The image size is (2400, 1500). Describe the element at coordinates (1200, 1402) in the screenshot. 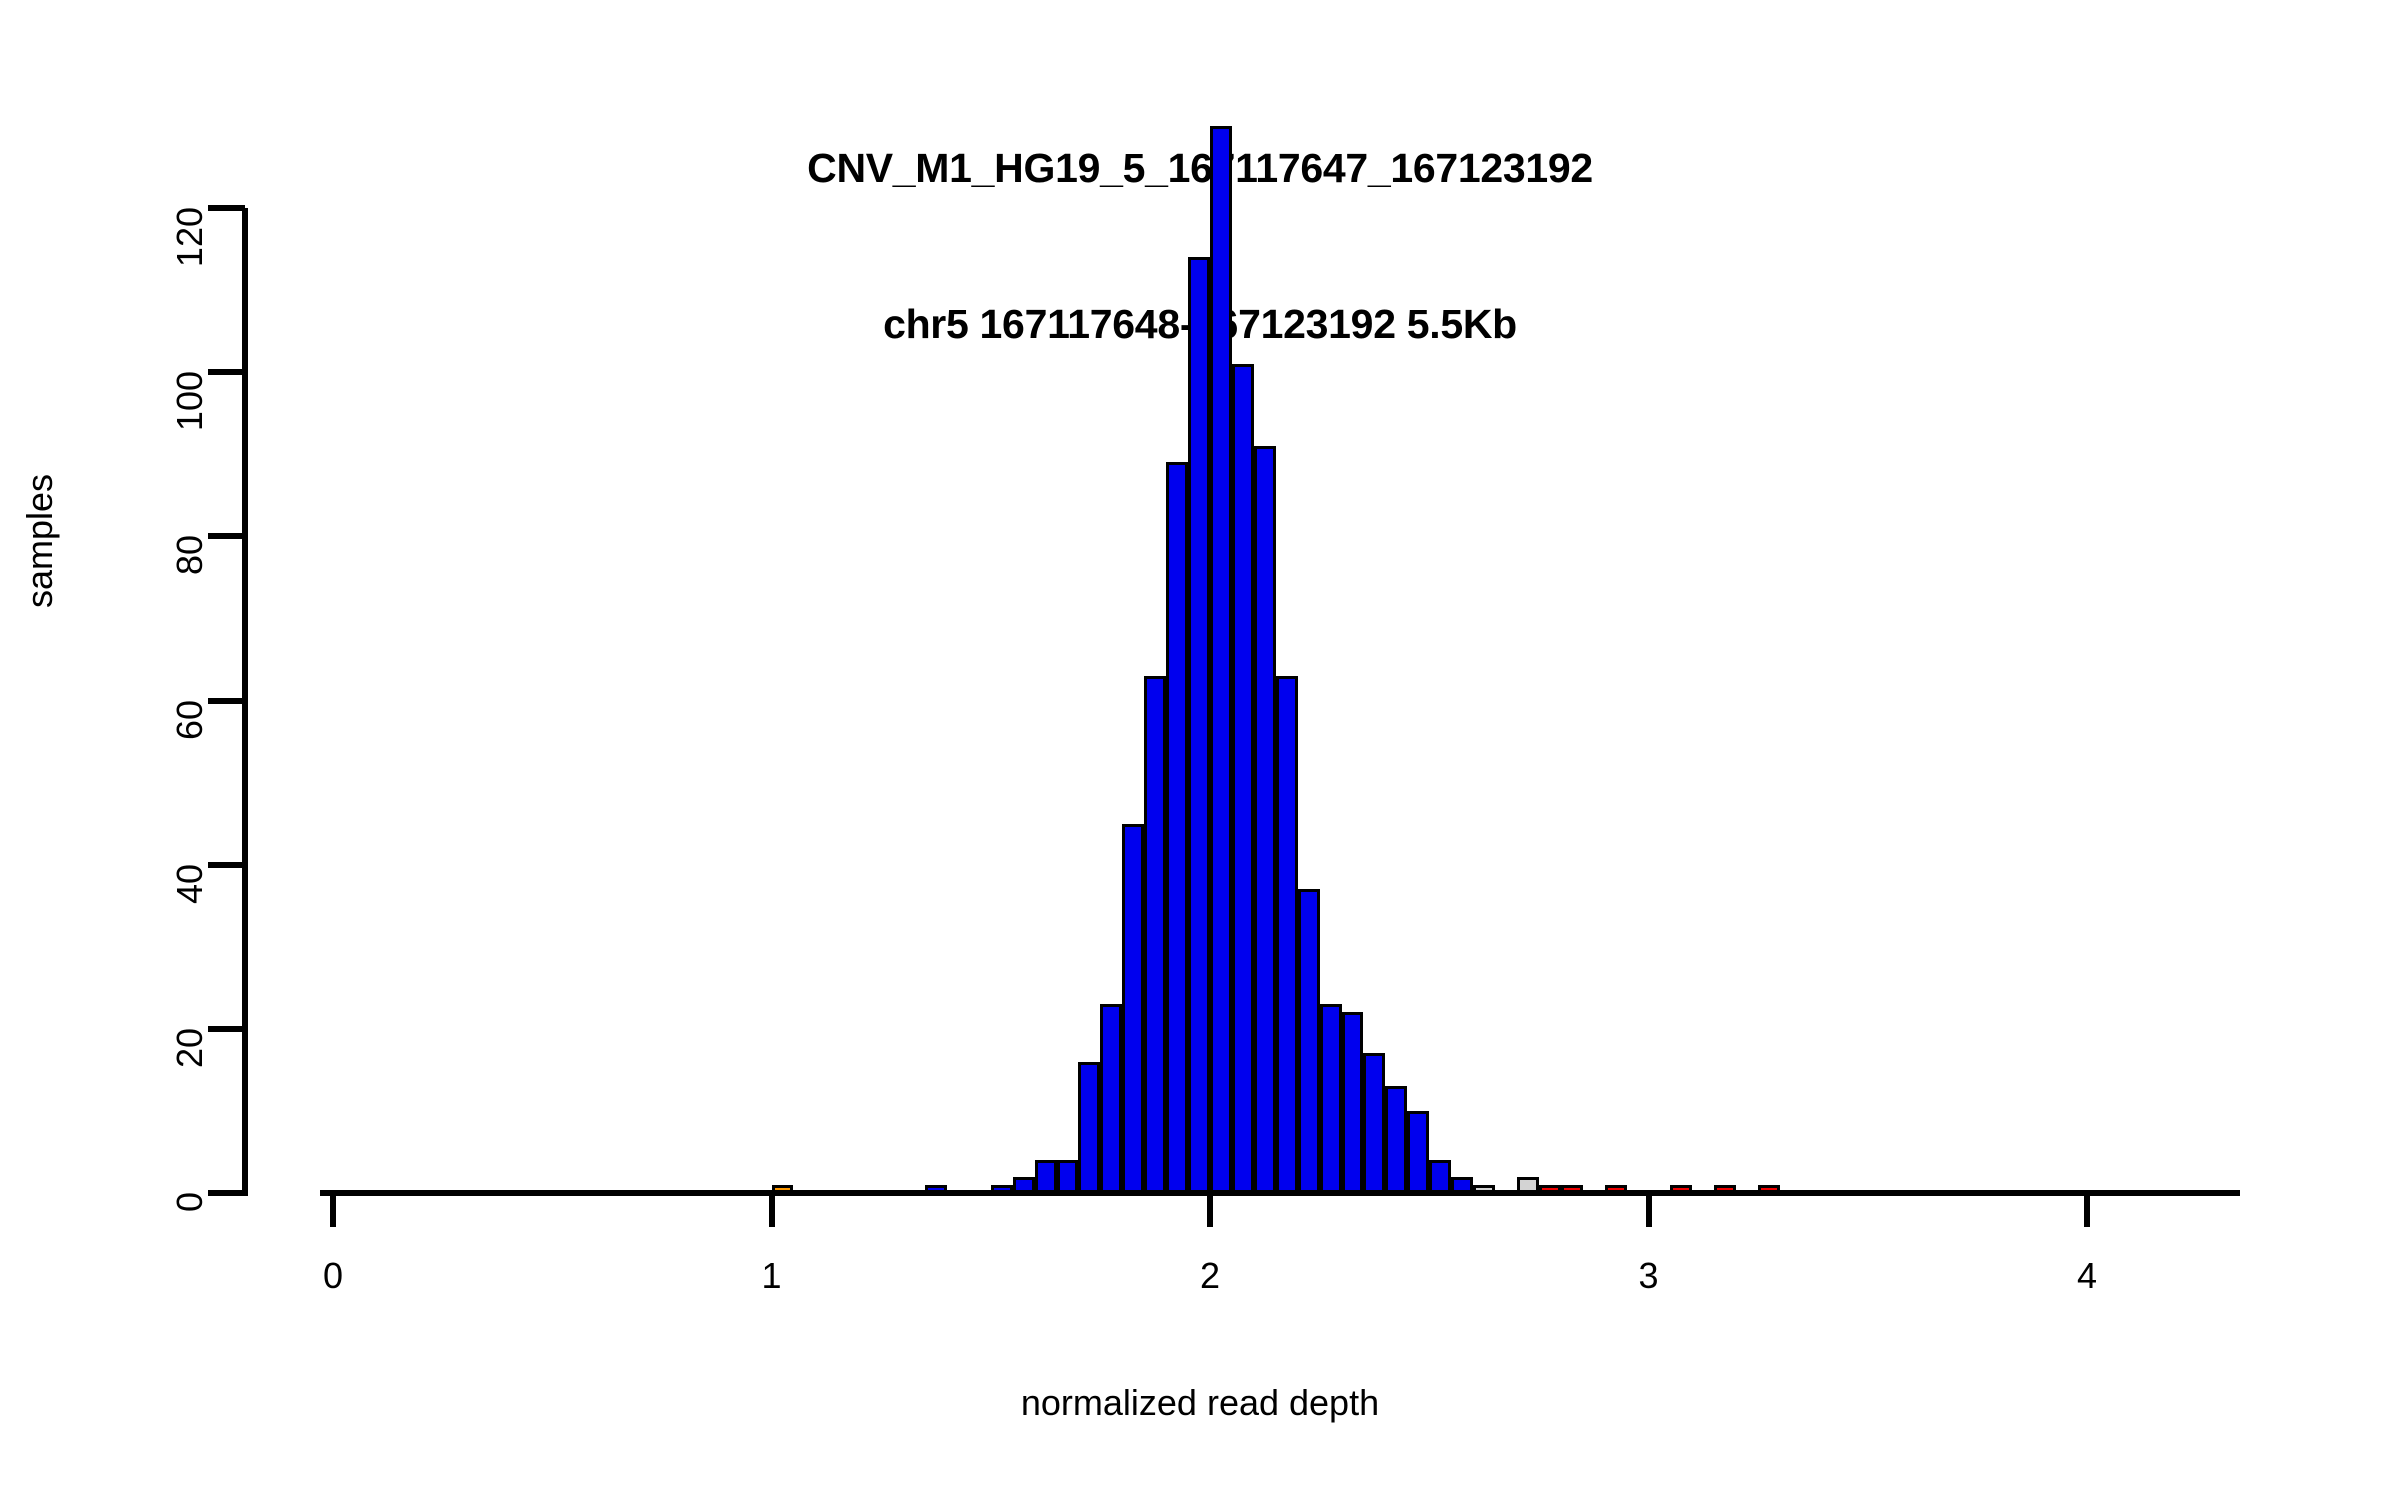

I see `x-axis-label: normalized read depth` at that location.